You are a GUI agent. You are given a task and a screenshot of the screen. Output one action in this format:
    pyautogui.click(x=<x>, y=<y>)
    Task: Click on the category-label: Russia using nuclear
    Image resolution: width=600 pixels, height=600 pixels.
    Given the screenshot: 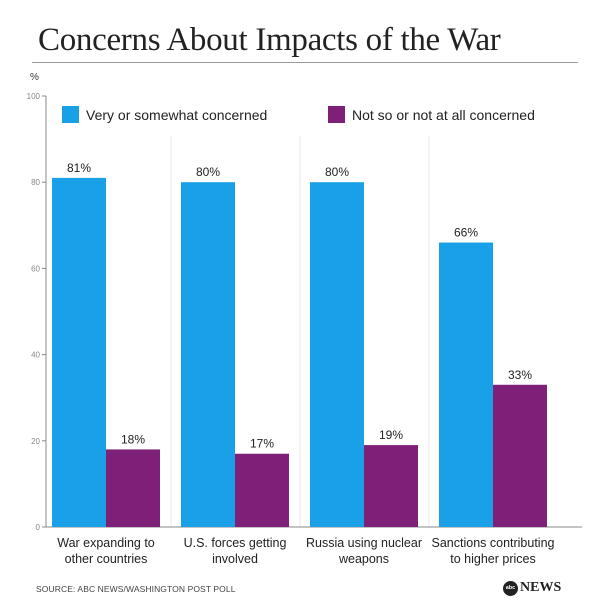 What is the action you would take?
    pyautogui.click(x=364, y=543)
    